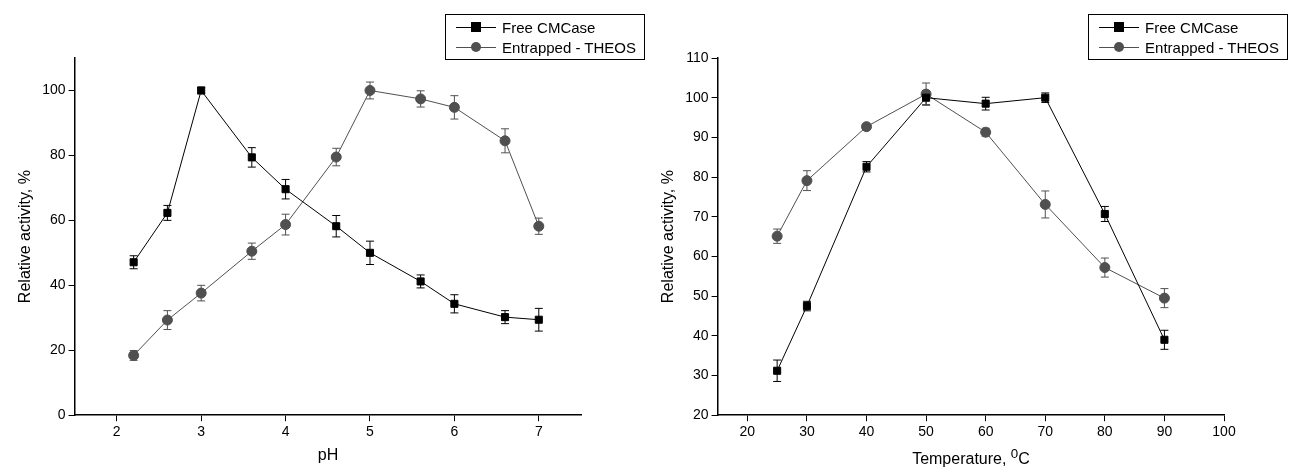 The image size is (1302, 474). Describe the element at coordinates (926, 431) in the screenshot. I see `x-tick-label: 50` at that location.